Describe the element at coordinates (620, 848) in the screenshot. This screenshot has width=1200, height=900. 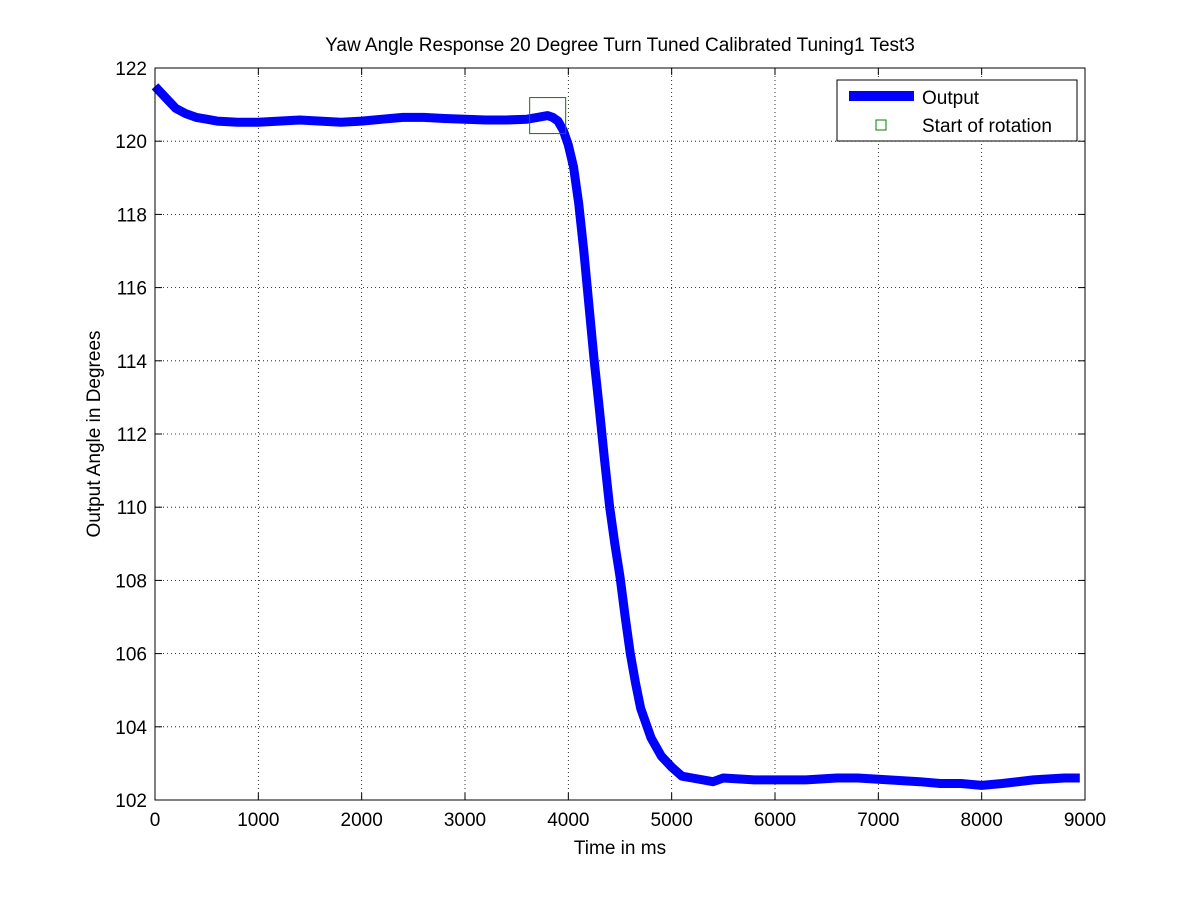
I see `x-axis-label: Time in ms` at that location.